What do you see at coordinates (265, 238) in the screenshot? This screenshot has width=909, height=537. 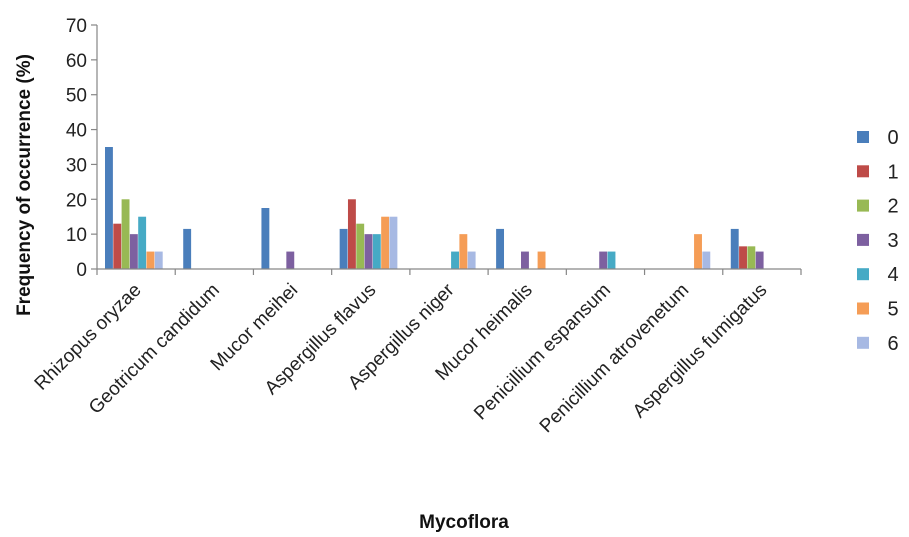 I see `bar-series-0-mucor-meihei` at bounding box center [265, 238].